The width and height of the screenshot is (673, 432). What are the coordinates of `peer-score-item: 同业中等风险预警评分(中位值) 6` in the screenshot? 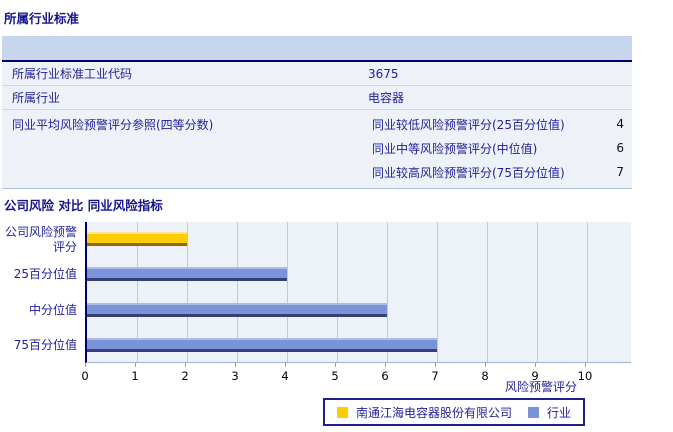 It's located at (496, 148).